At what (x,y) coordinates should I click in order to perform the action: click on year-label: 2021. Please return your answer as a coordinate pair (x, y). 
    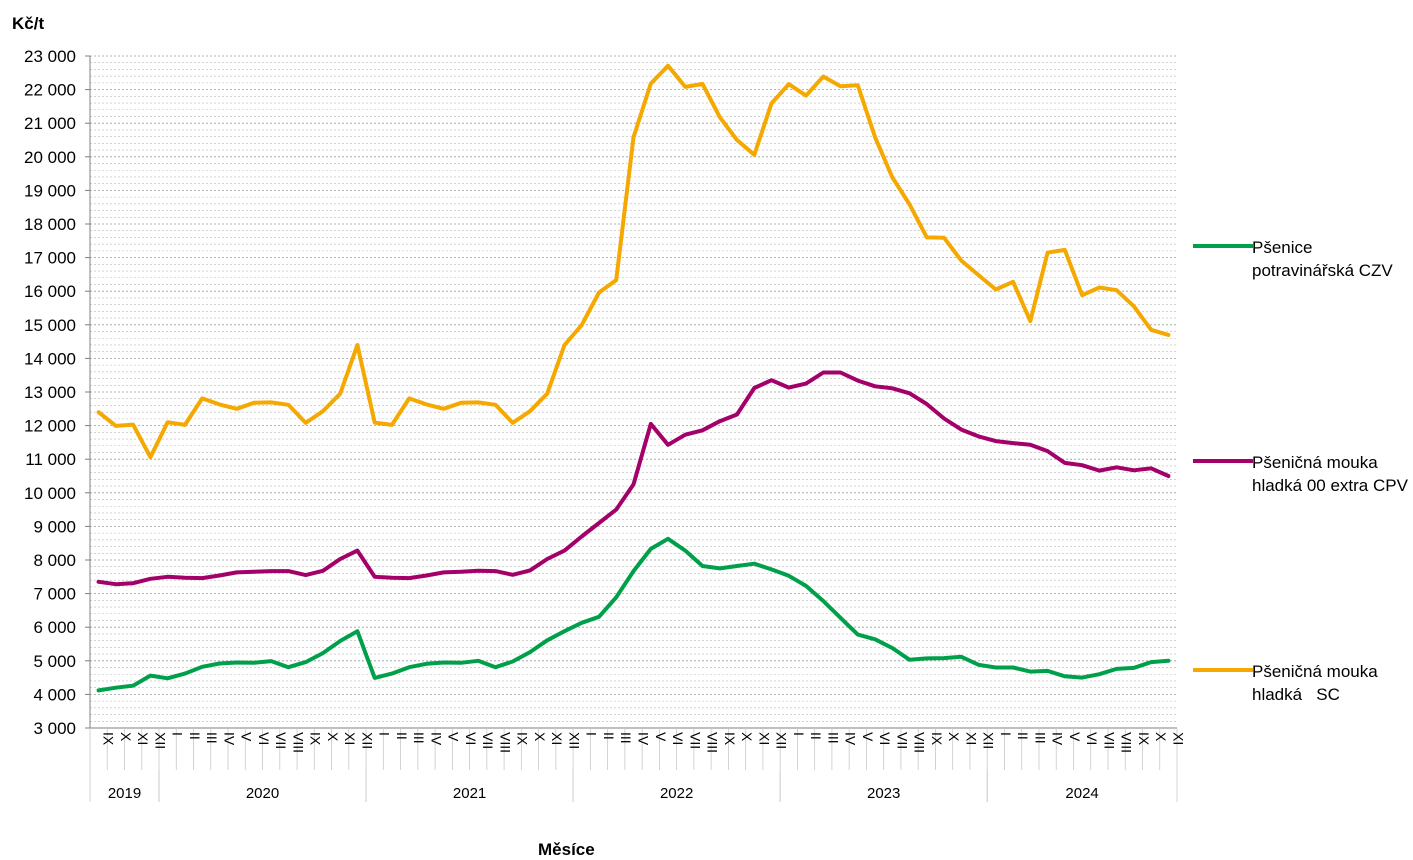
    Looking at the image, I should click on (469, 793).